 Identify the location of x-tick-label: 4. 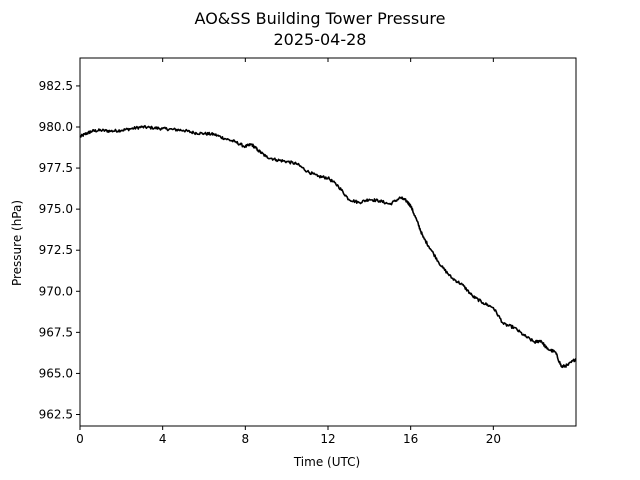
(163, 439).